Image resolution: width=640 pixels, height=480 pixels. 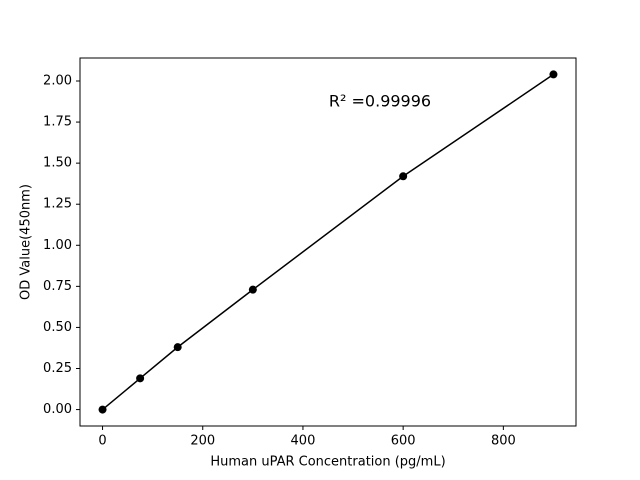 I want to click on y-tick-label: 1.75, so click(x=57, y=122).